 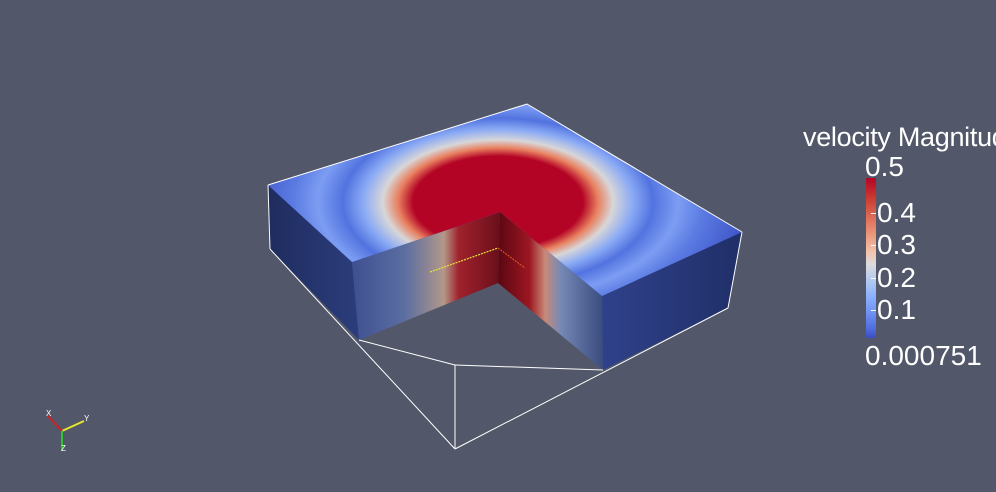 What do you see at coordinates (896, 277) in the screenshot?
I see `legend-tick-label: 0.2` at bounding box center [896, 277].